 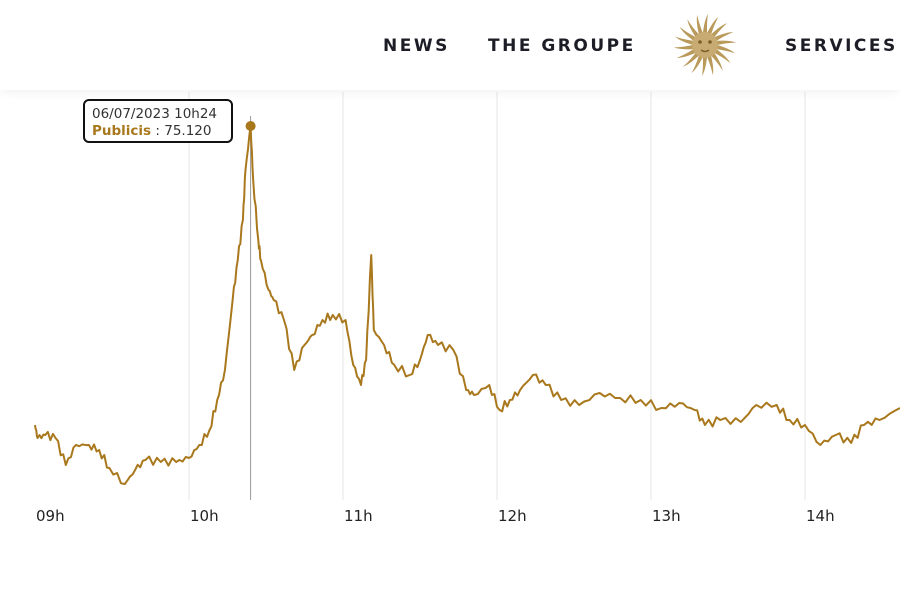 What do you see at coordinates (155, 114) in the screenshot?
I see `tooltip-date: 06/07/2023 10h24` at bounding box center [155, 114].